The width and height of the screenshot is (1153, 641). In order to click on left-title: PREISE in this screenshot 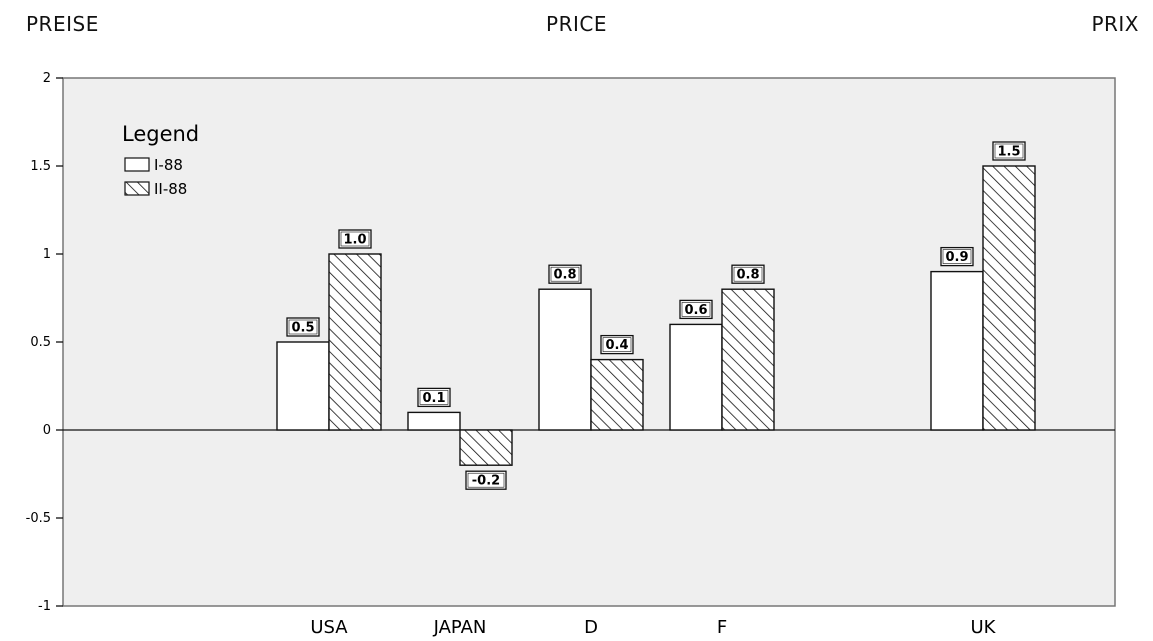, I will do `click(62, 24)`.